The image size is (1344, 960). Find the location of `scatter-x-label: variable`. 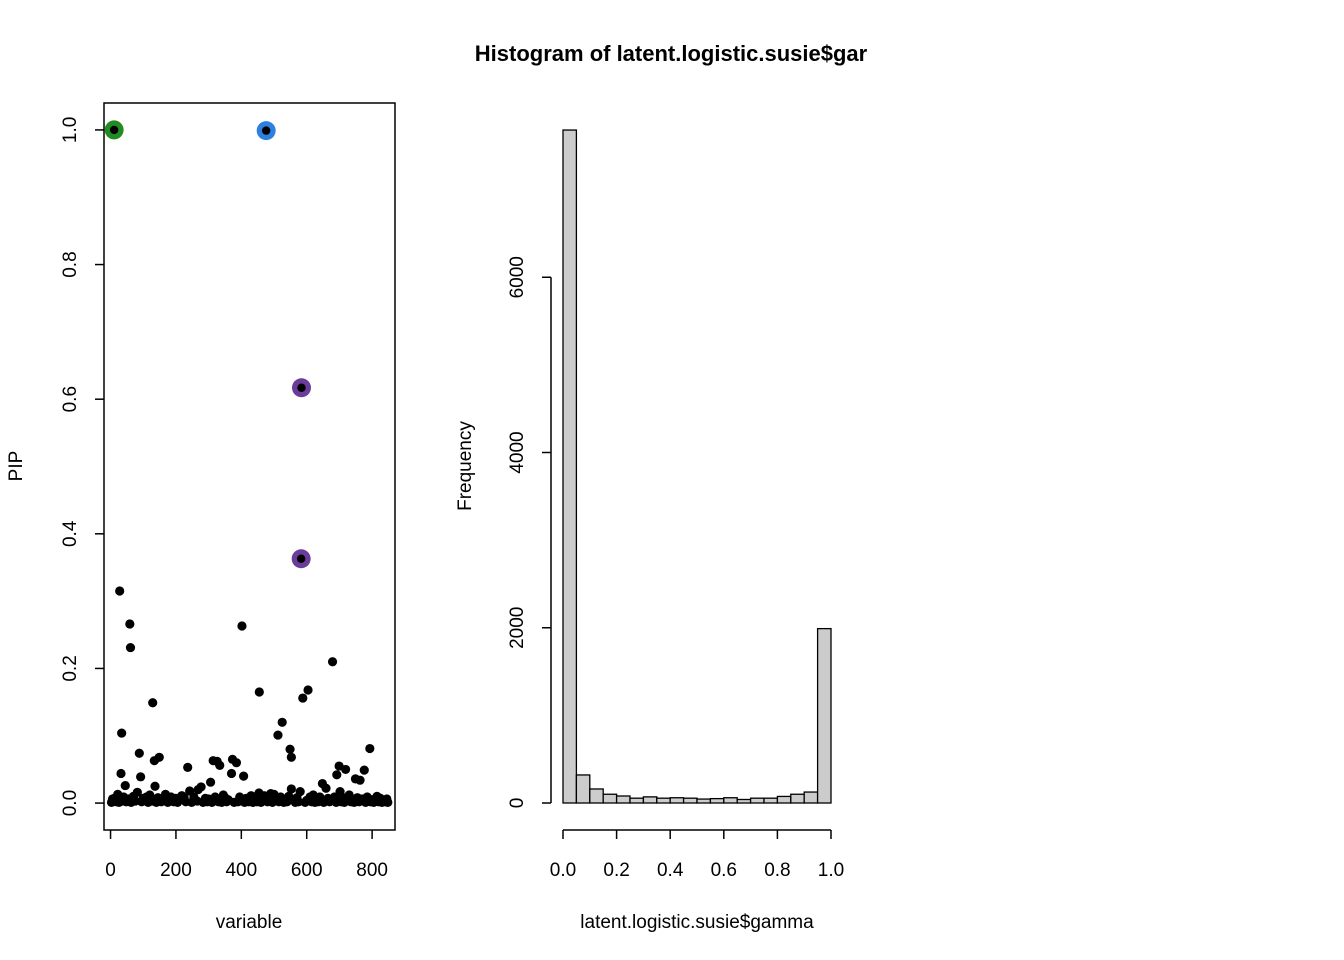

scatter-x-label: variable is located at coordinates (249, 922).